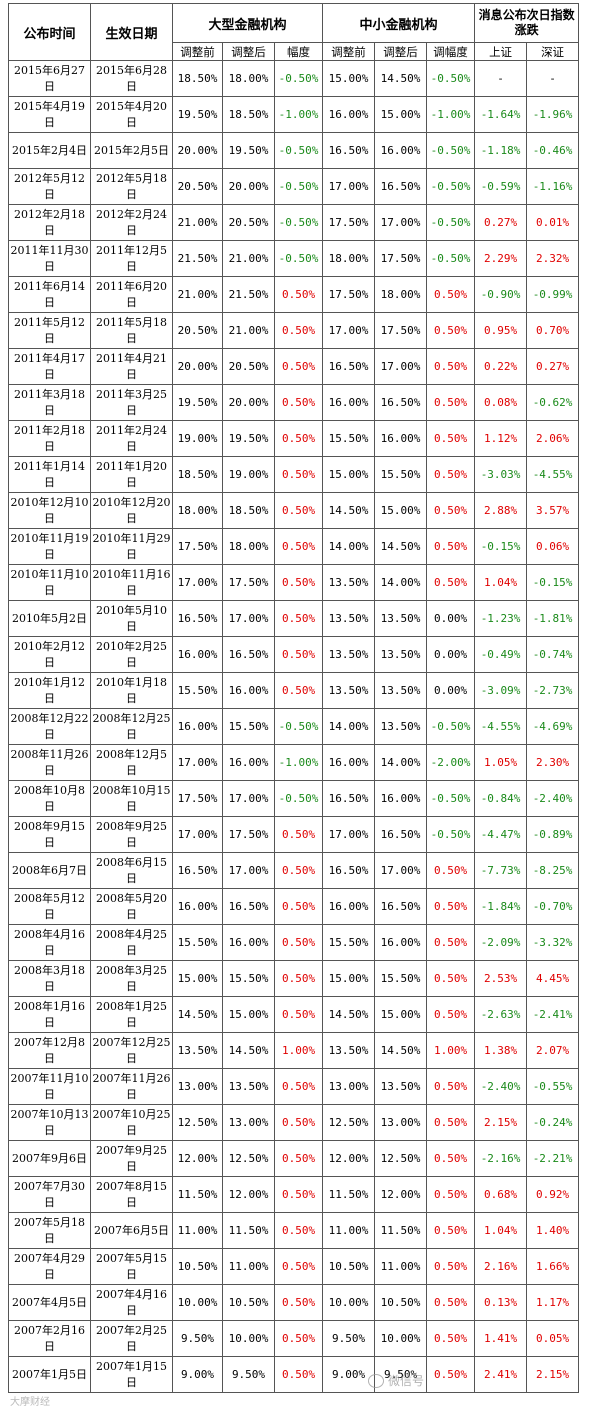 The height and width of the screenshot is (1411, 600). I want to click on cell-shenzhen-change: -0.62%, so click(553, 402).